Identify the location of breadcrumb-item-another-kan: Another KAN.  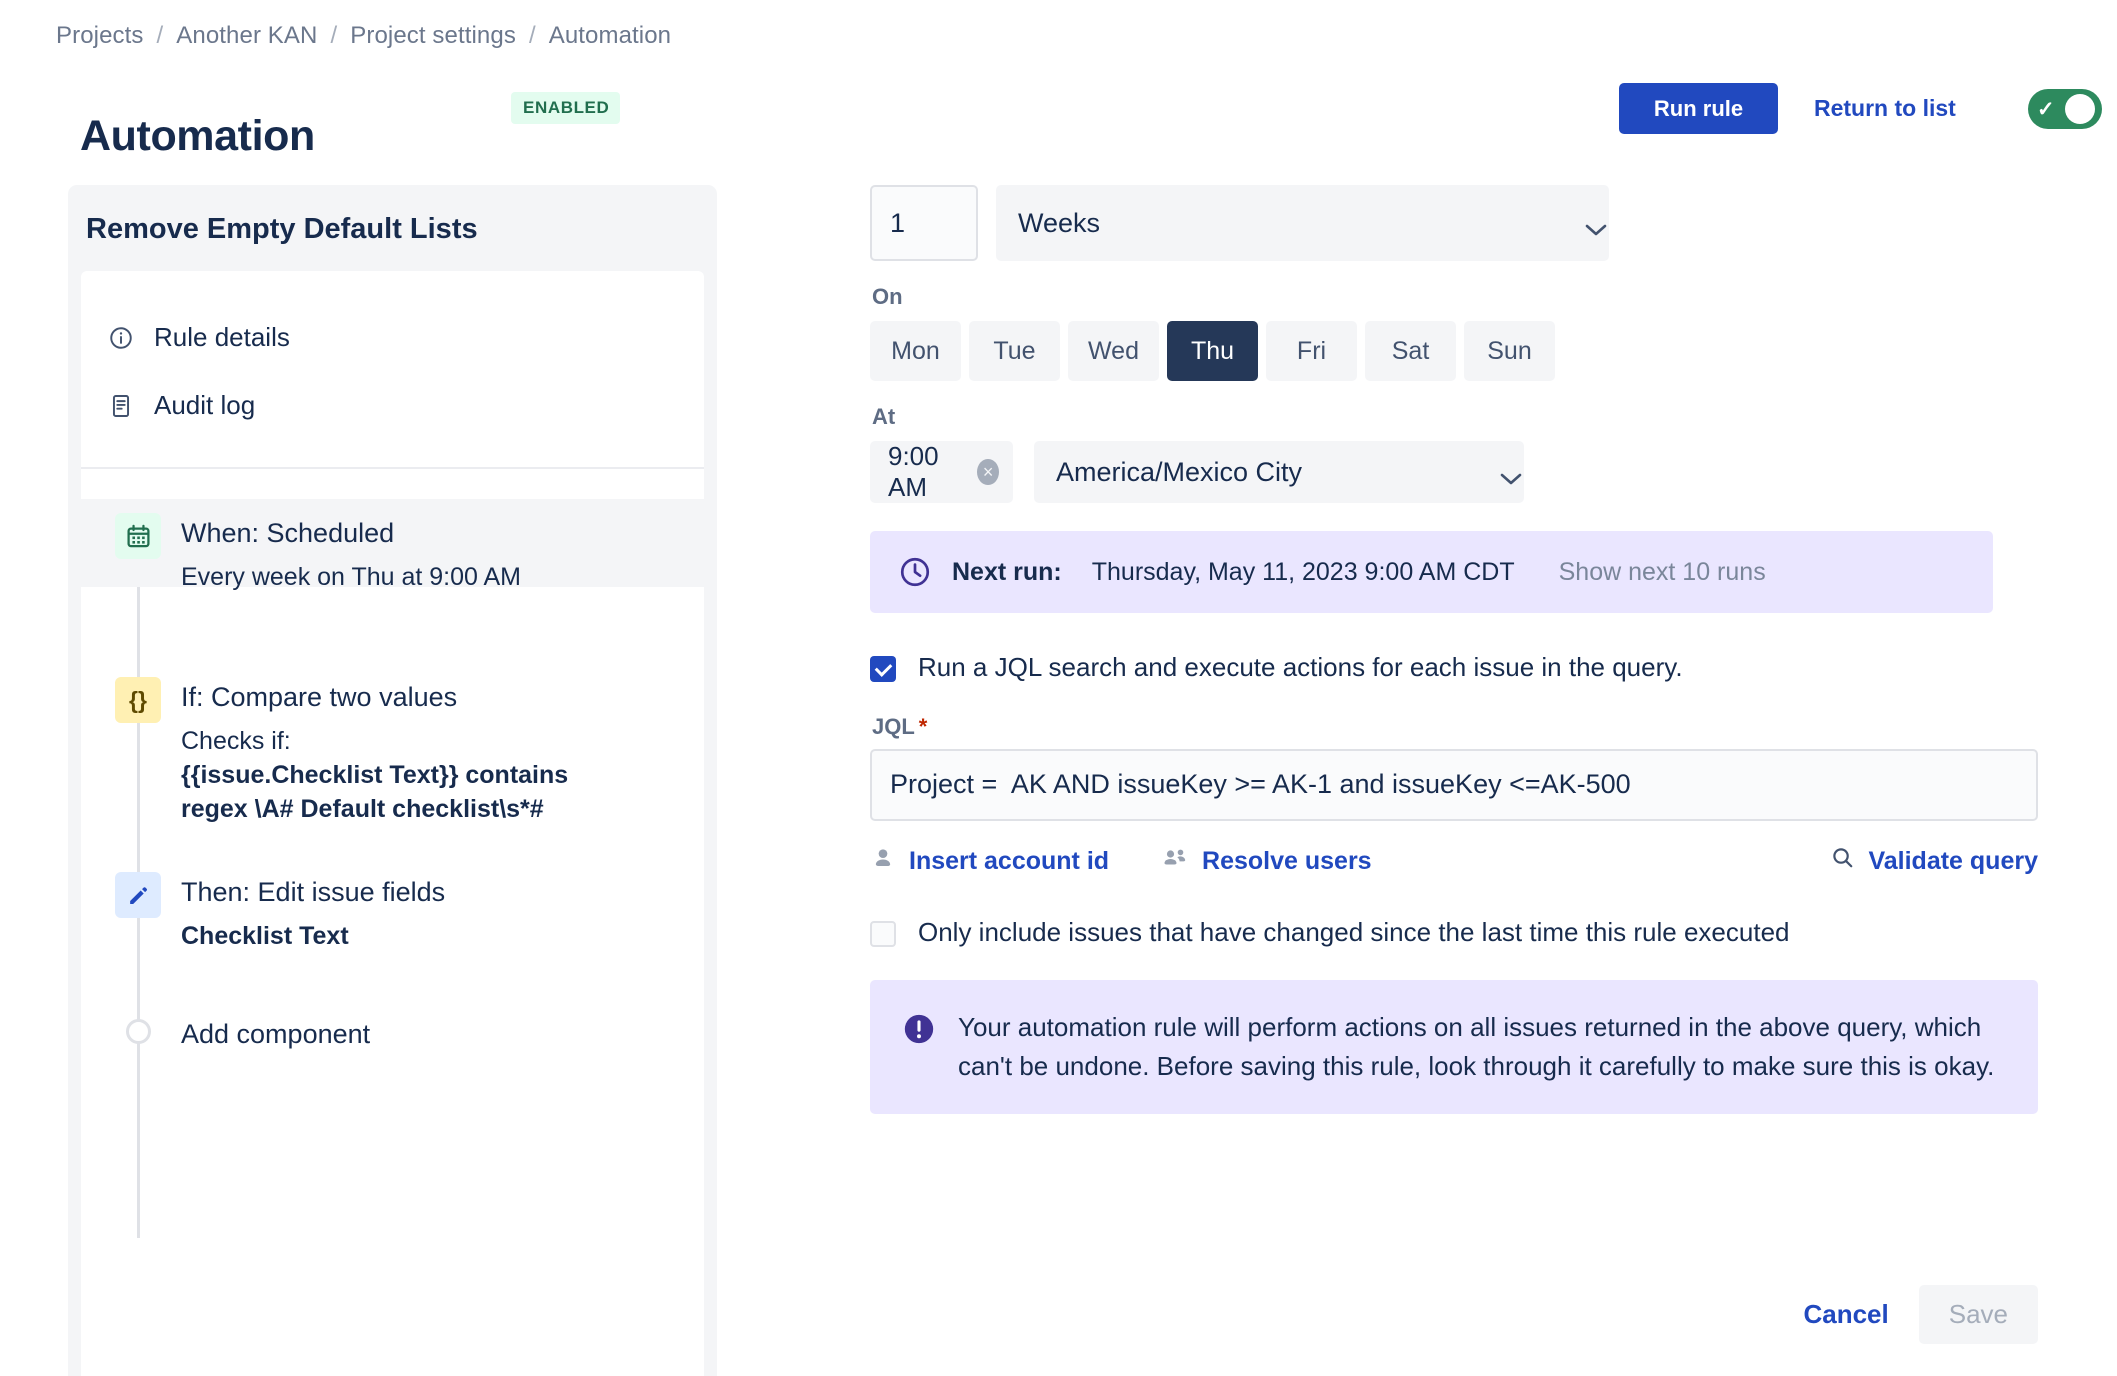
(247, 35).